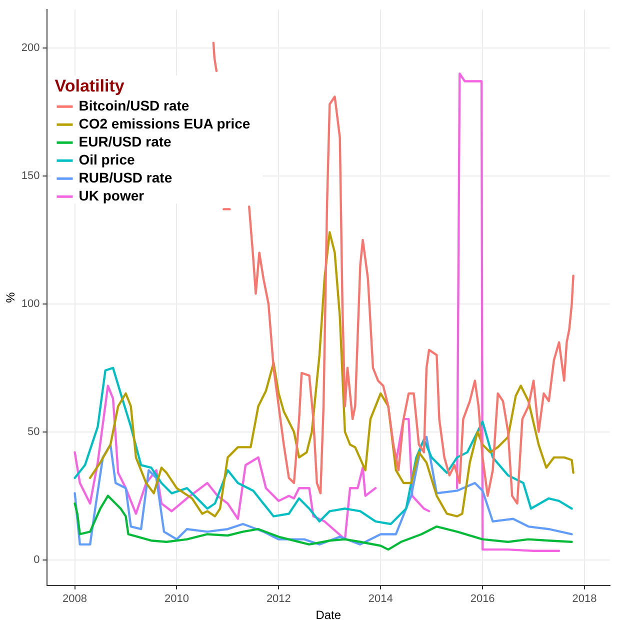  What do you see at coordinates (34, 432) in the screenshot?
I see `y-tick-label: 50` at bounding box center [34, 432].